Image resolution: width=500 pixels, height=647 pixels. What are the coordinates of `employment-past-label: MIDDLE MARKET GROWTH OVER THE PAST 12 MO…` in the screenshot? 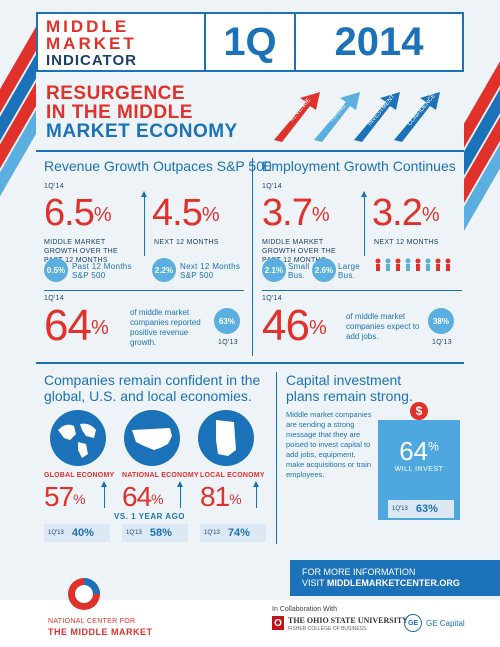 It's located at (299, 251).